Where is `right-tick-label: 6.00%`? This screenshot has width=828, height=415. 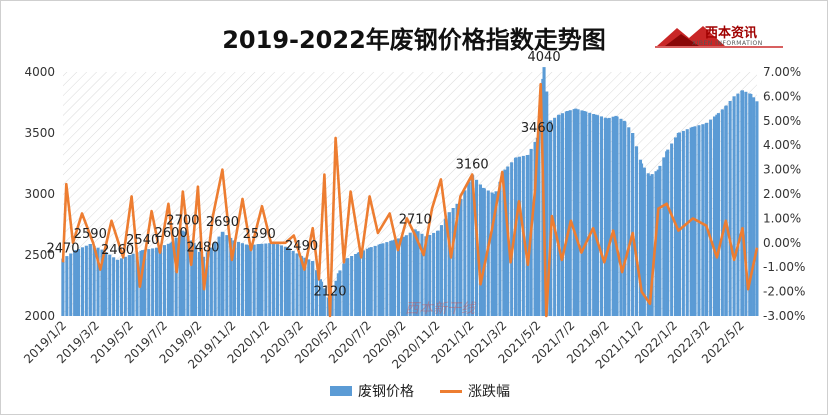 right-tick-label: 6.00% is located at coordinates (782, 96).